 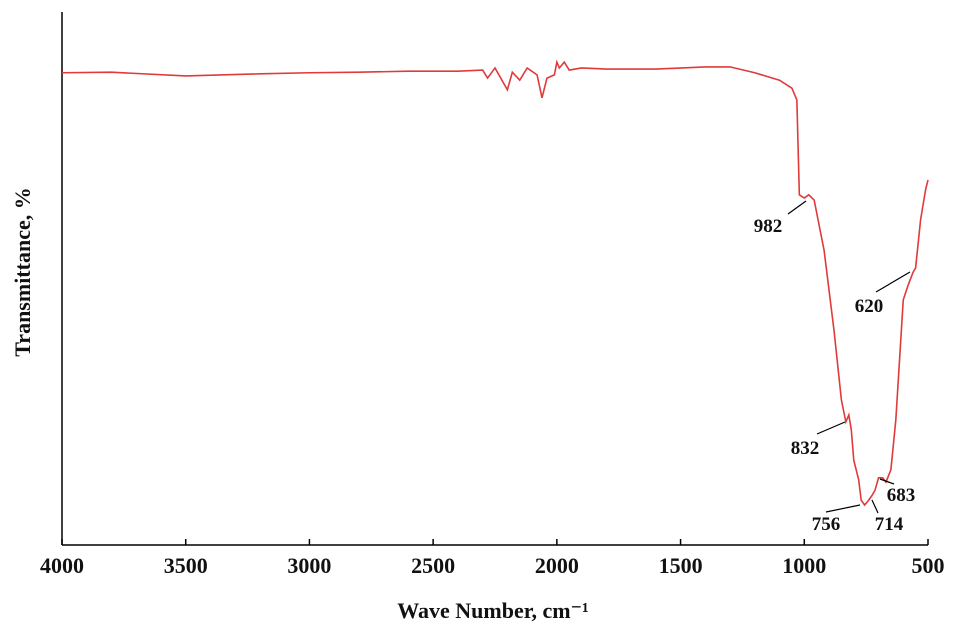 What do you see at coordinates (62, 565) in the screenshot?
I see `x-tick-label: 4000` at bounding box center [62, 565].